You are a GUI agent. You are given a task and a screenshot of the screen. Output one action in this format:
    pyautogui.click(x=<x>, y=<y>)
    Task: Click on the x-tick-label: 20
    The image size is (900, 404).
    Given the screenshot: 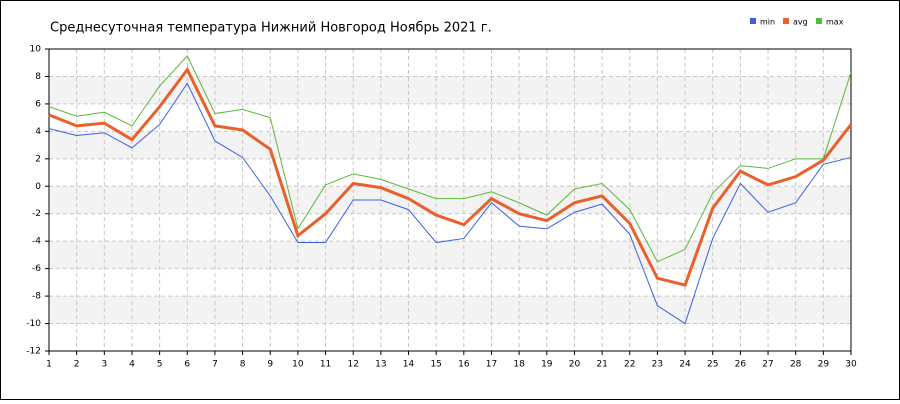 What is the action you would take?
    pyautogui.click(x=575, y=365)
    